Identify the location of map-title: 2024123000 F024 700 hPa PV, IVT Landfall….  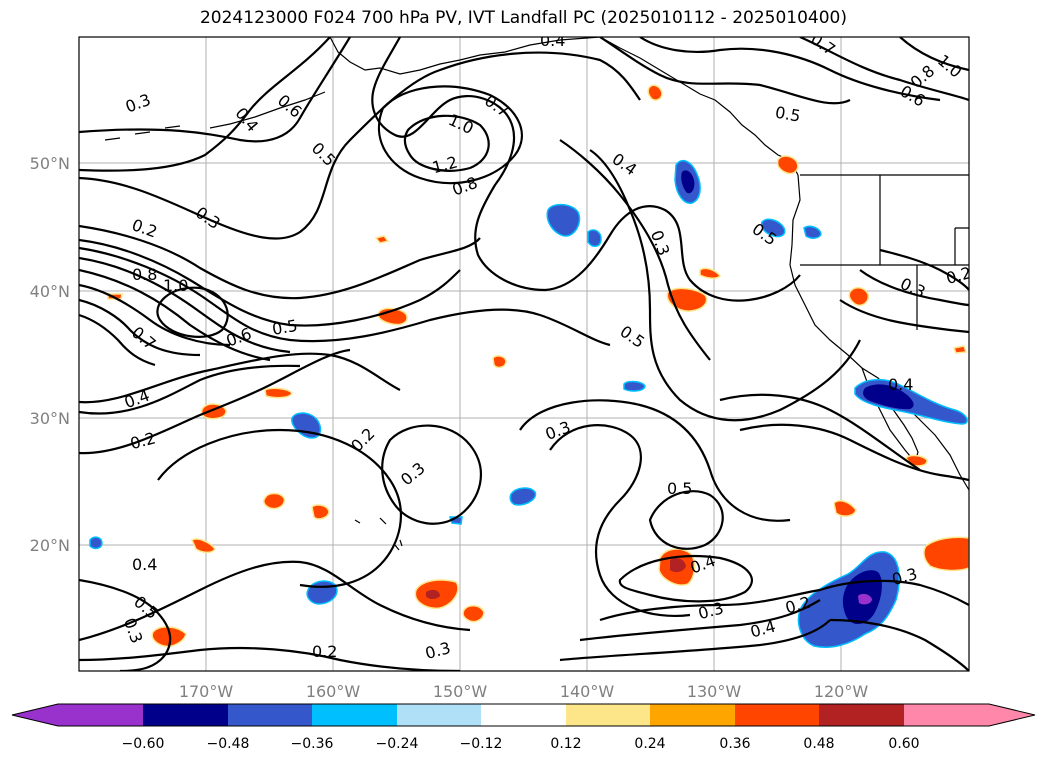
(523, 18).